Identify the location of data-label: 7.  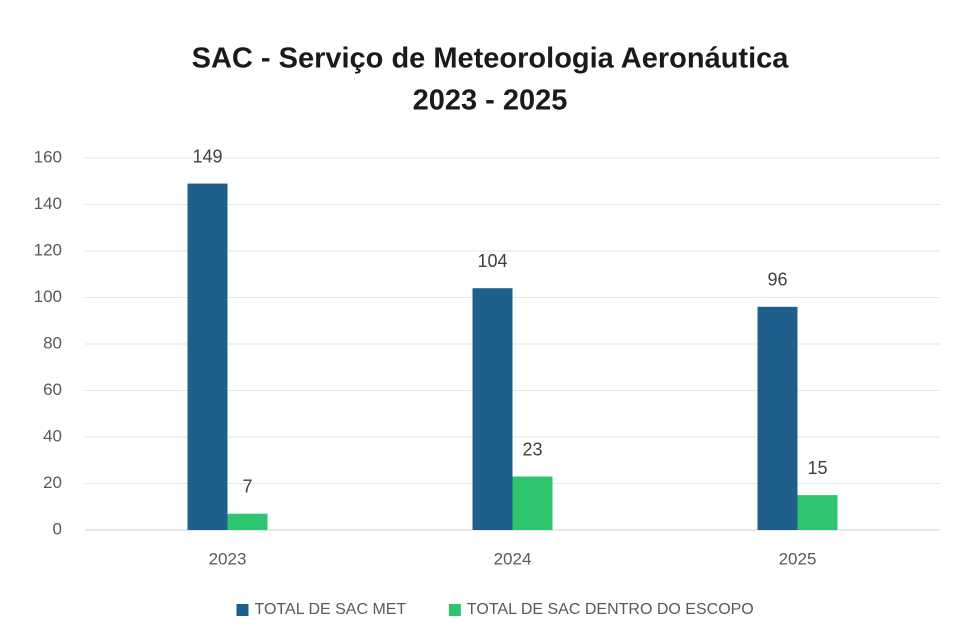
(247, 486).